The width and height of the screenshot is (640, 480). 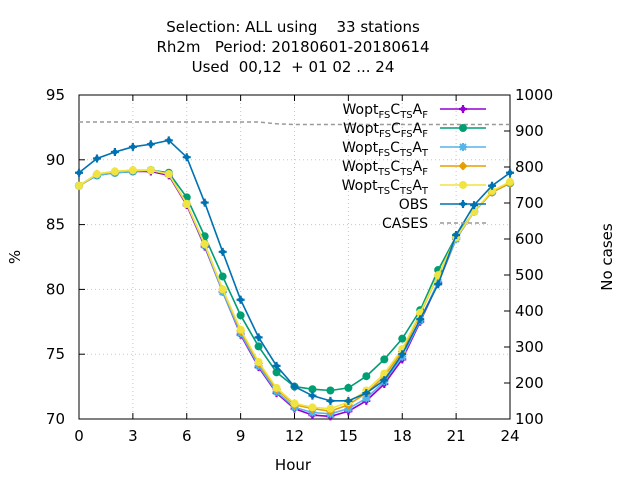 What do you see at coordinates (385, 149) in the screenshot?
I see `legend-label: WoptFSCTSAT` at bounding box center [385, 149].